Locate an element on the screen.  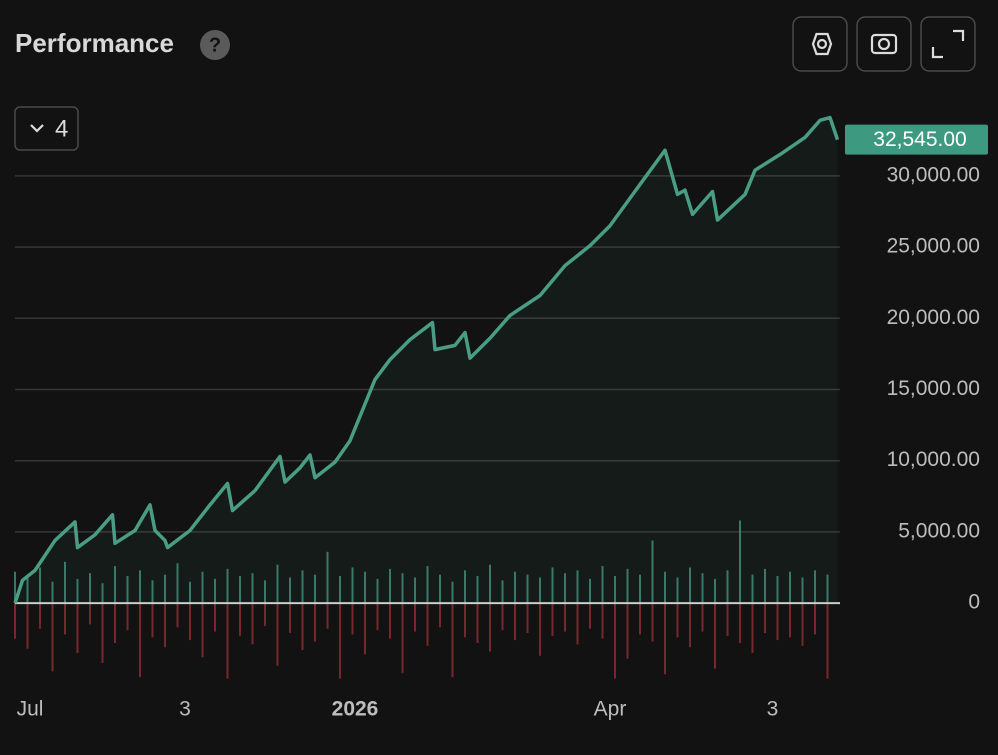
screenshot-button is located at coordinates (884, 44).